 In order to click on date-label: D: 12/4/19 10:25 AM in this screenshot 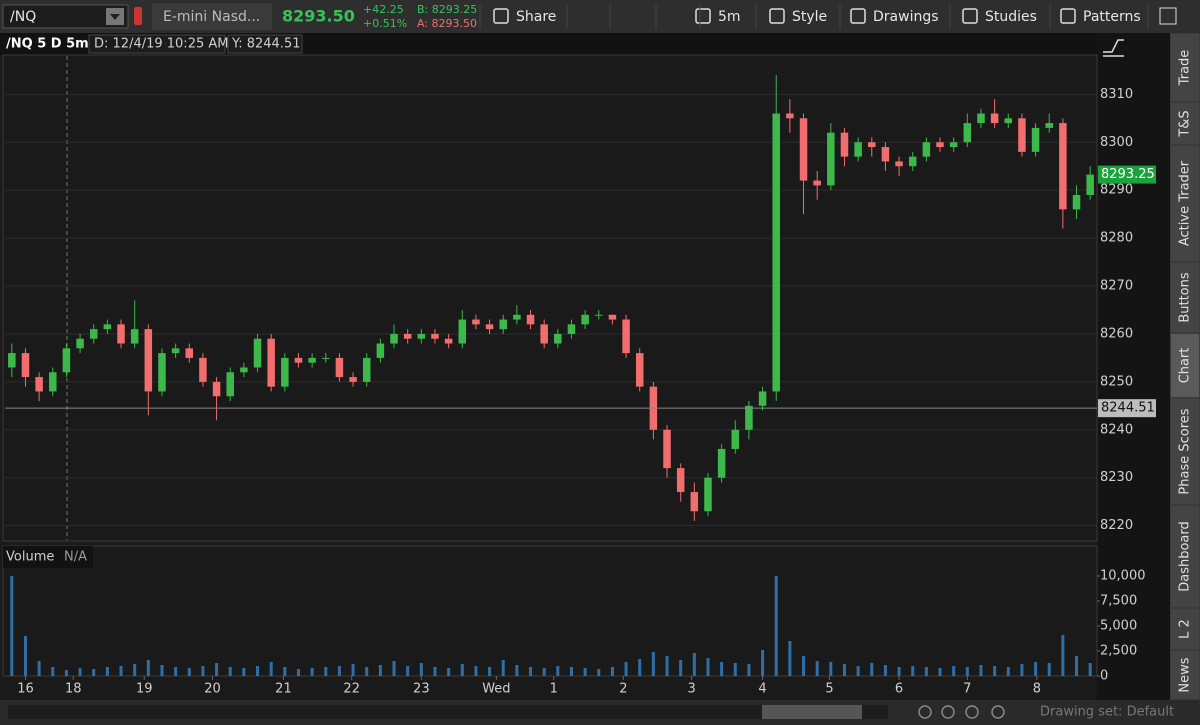, I will do `click(161, 44)`.